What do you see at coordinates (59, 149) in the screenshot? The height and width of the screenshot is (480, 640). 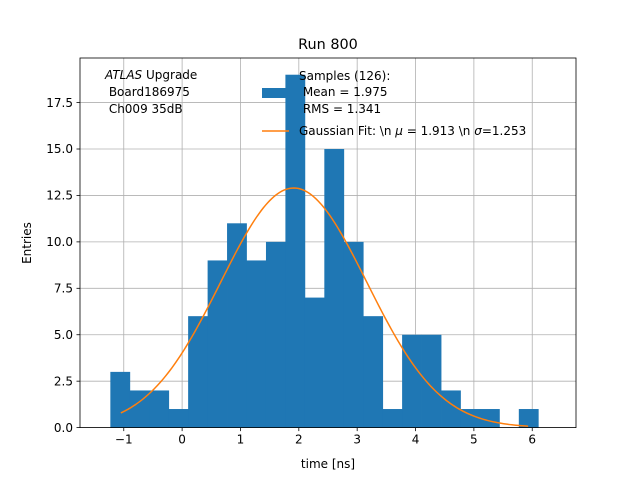 I see `y-tick-label: 15.0` at bounding box center [59, 149].